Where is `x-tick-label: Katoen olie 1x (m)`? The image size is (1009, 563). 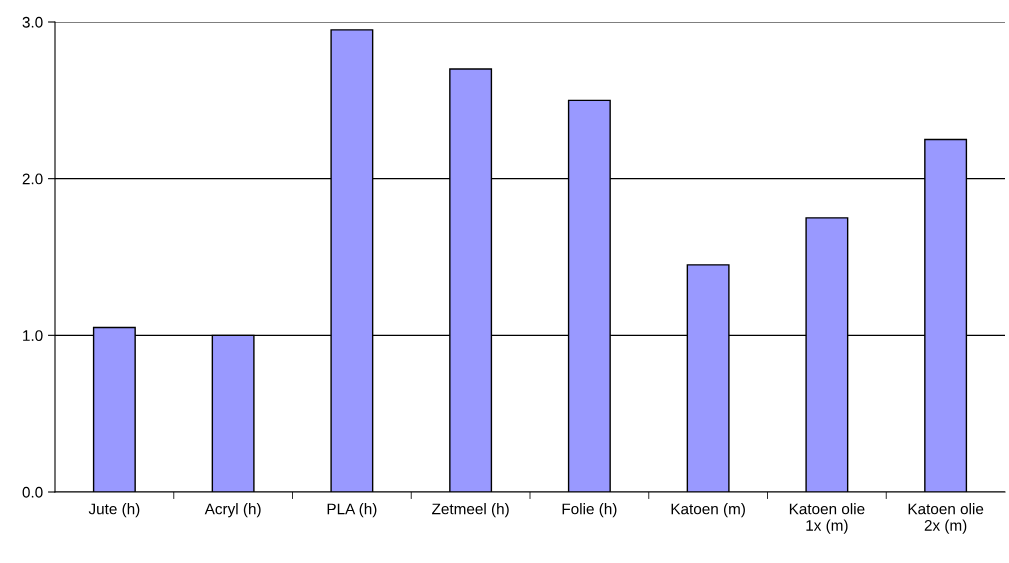 x-tick-label: Katoen olie 1x (m) is located at coordinates (827, 518).